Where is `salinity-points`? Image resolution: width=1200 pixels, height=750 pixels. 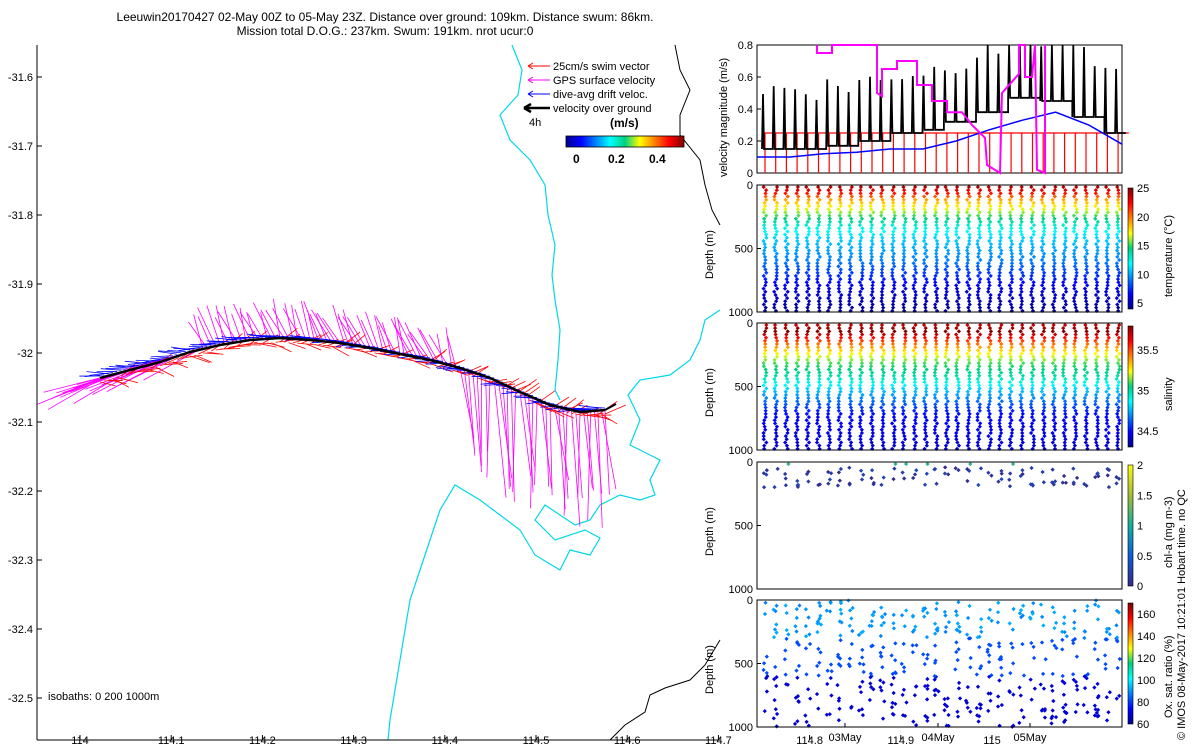
salinity-points is located at coordinates (941, 386).